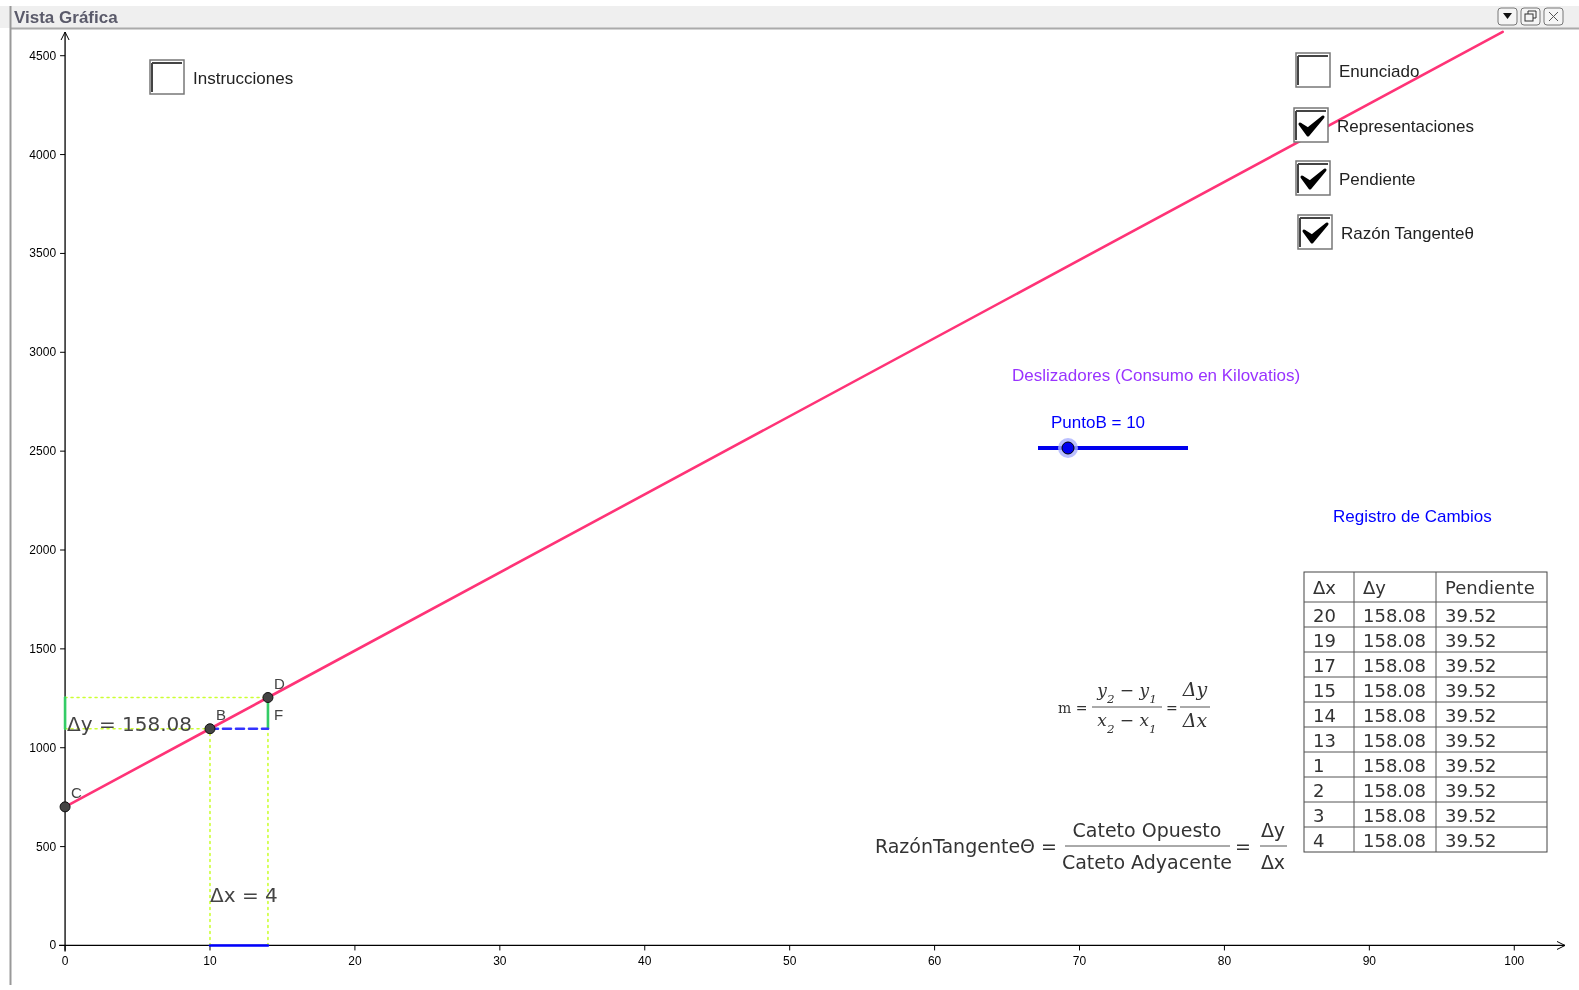 Image resolution: width=1579 pixels, height=990 pixels. Describe the element at coordinates (1324, 615) in the screenshot. I see `annotation: 20` at that location.